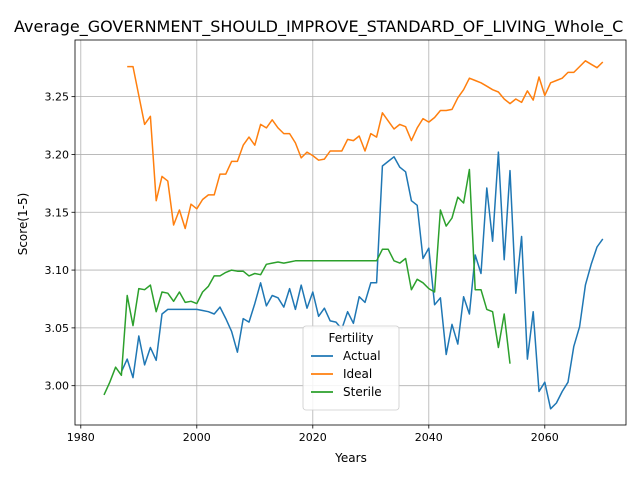 The width and height of the screenshot is (640, 480). I want to click on y-tick-label: 3.25, so click(57, 97).